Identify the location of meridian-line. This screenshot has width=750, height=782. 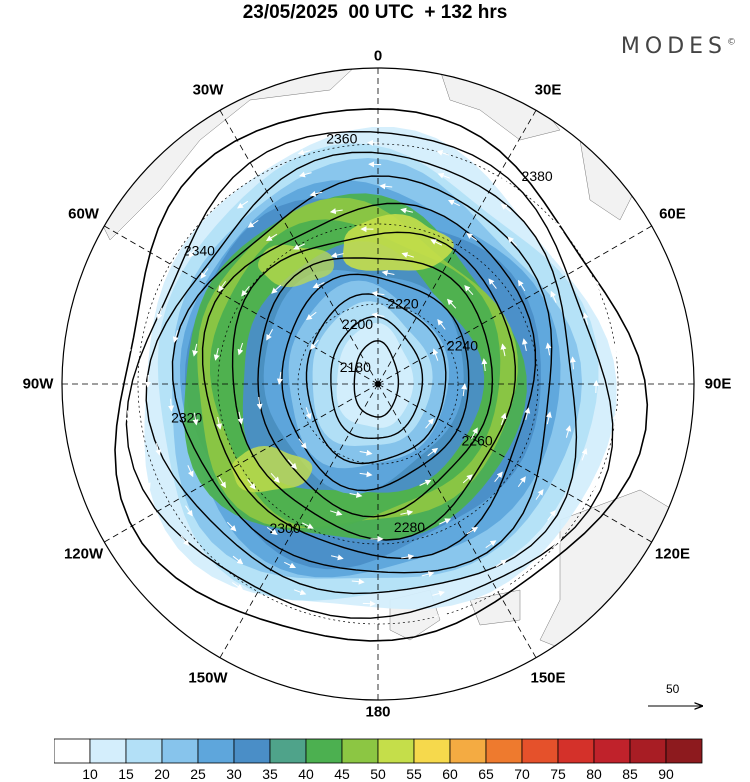
(457, 520).